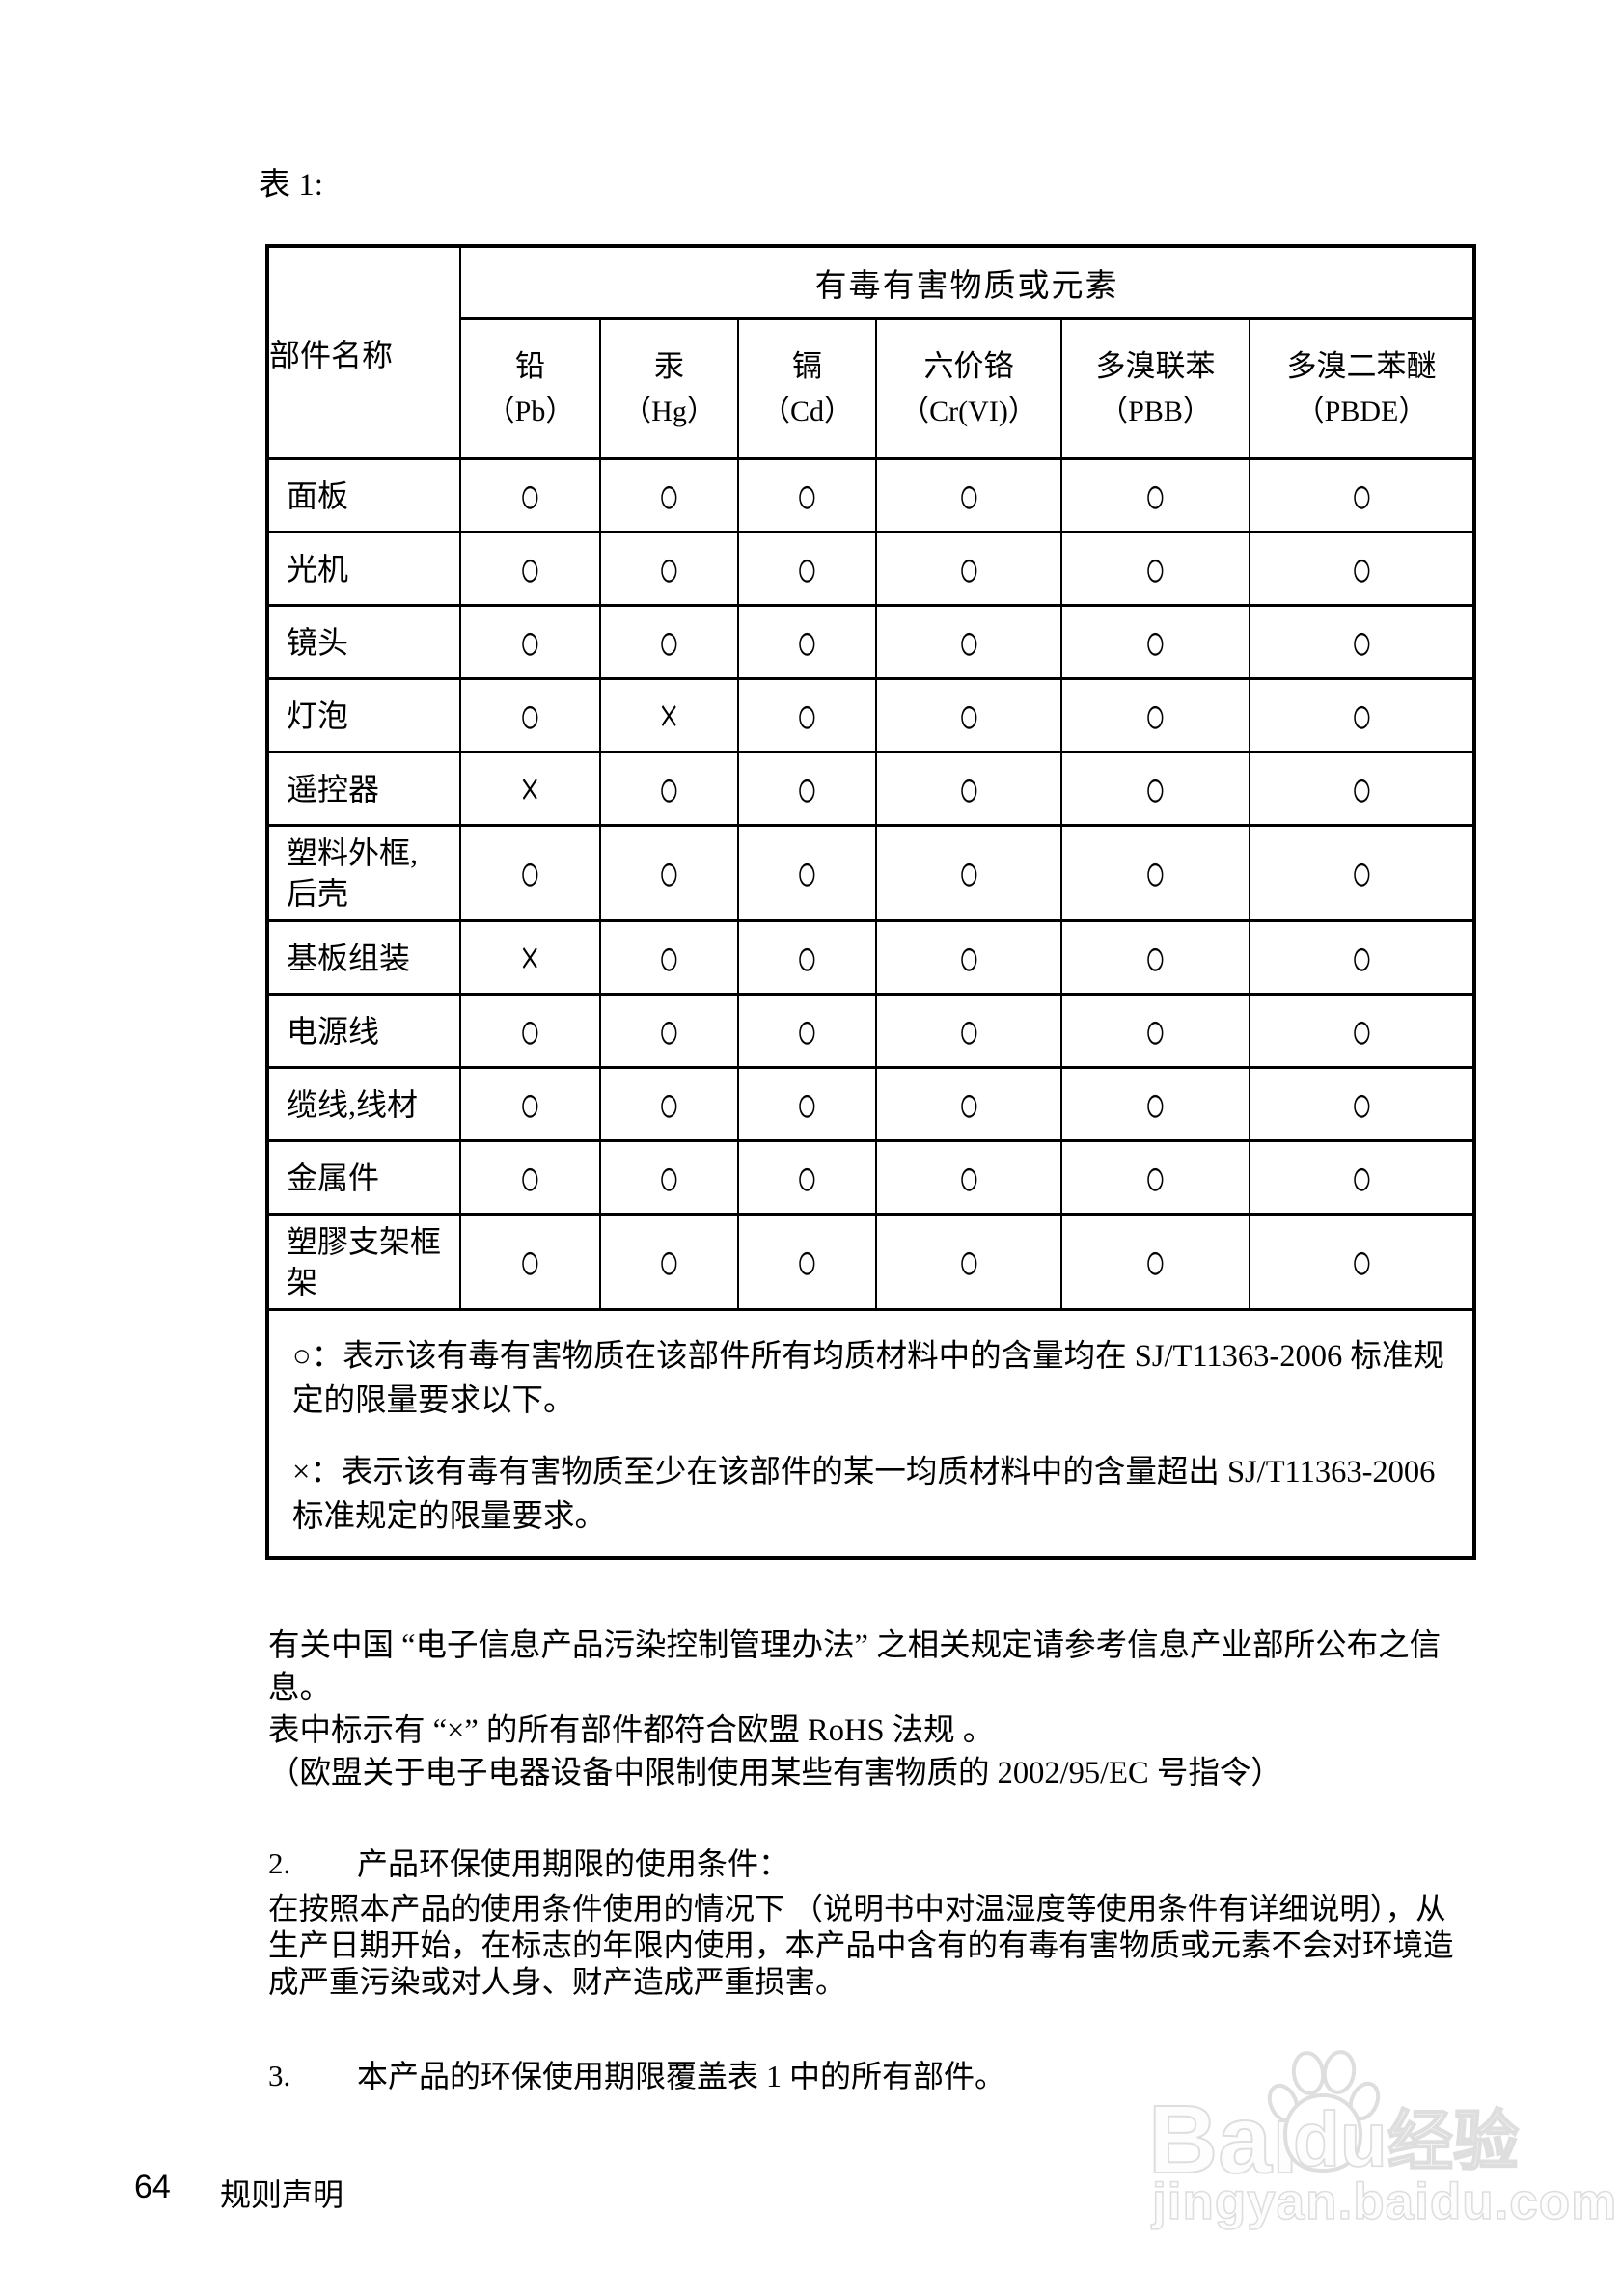 The image size is (1621, 2296). What do you see at coordinates (363, 569) in the screenshot?
I see `part-name-cell: 光机` at bounding box center [363, 569].